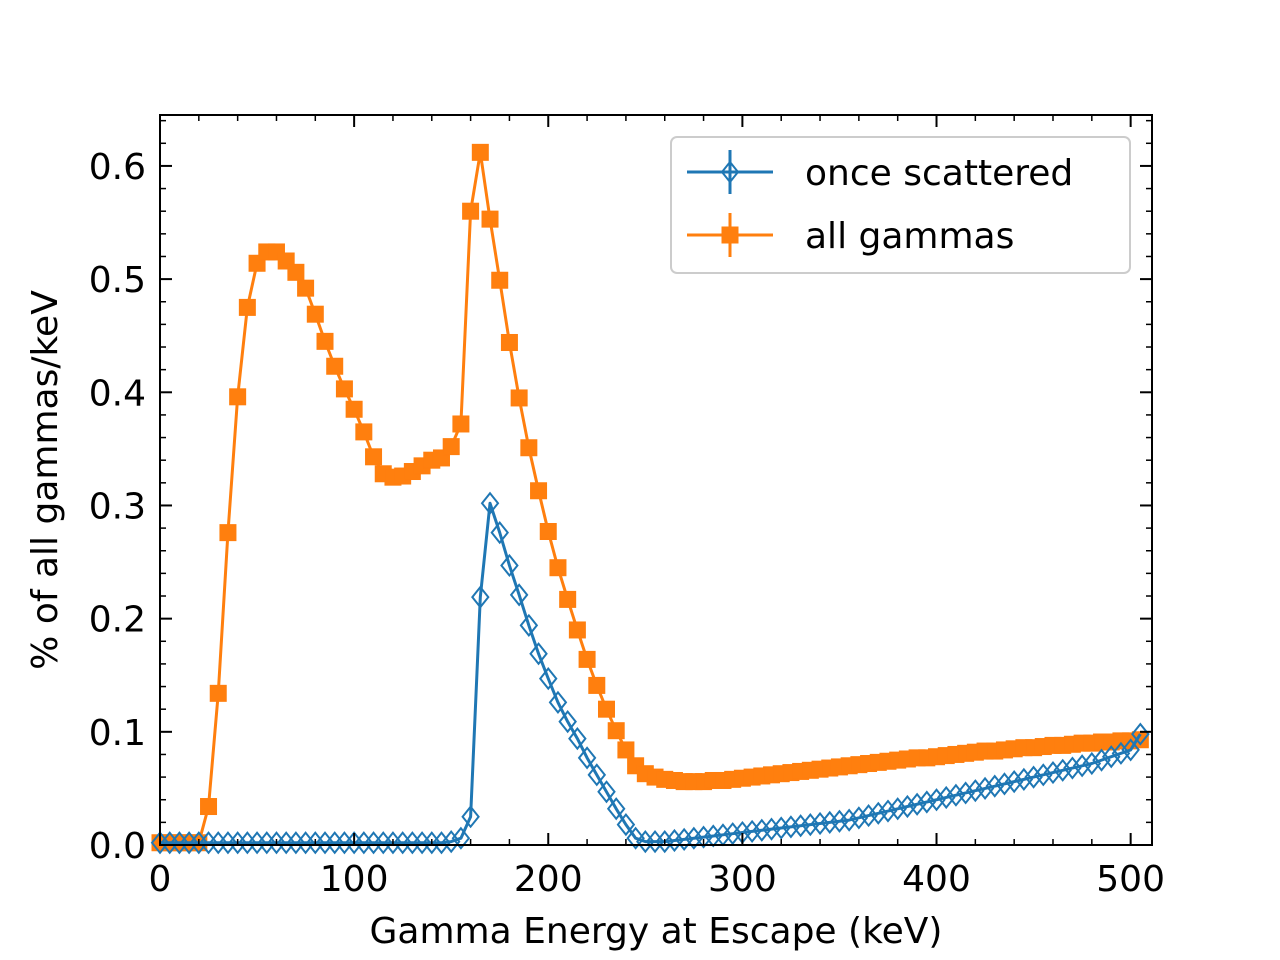 This screenshot has height=960, width=1280. I want to click on x-tick-label: 500, so click(1130, 879).